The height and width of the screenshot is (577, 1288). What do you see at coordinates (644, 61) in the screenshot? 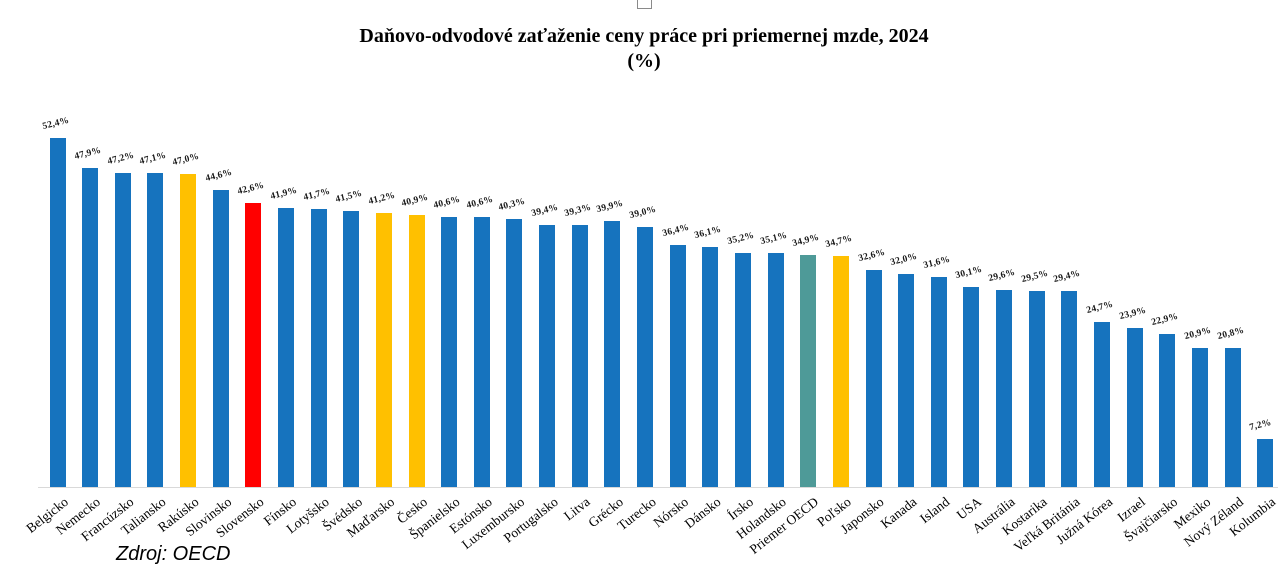
I see `chart-title-line2: (%)` at bounding box center [644, 61].